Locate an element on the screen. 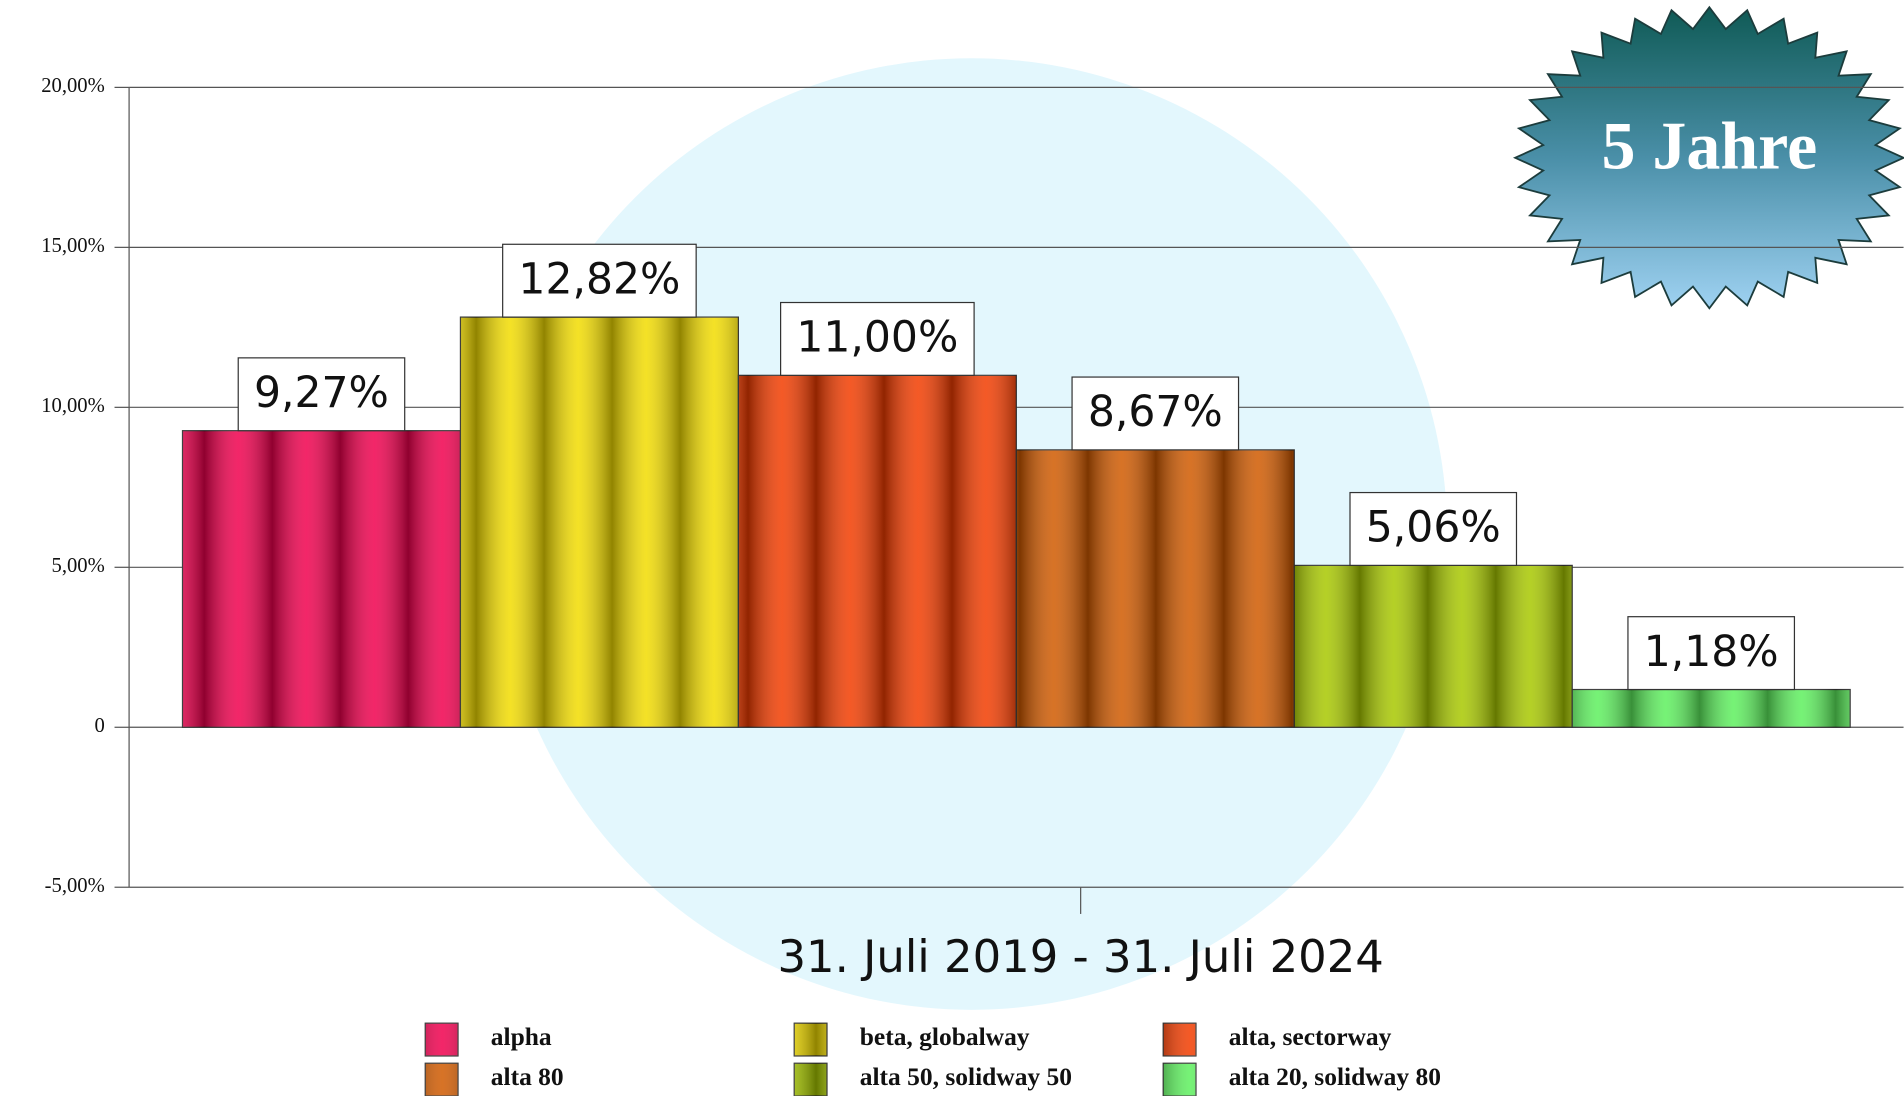 Image resolution: width=1904 pixels, height=1096 pixels. x-tick-label: 31. Juli 2019 - 31. Juli 2024 is located at coordinates (1080, 956).